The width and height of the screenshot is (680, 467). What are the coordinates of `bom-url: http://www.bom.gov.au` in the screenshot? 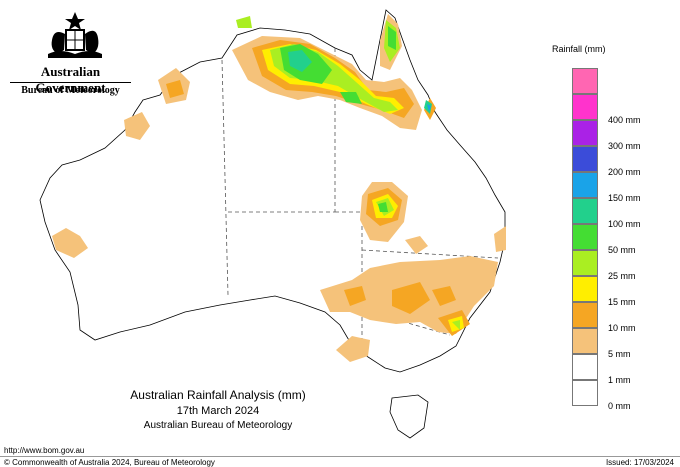 It's located at (44, 450).